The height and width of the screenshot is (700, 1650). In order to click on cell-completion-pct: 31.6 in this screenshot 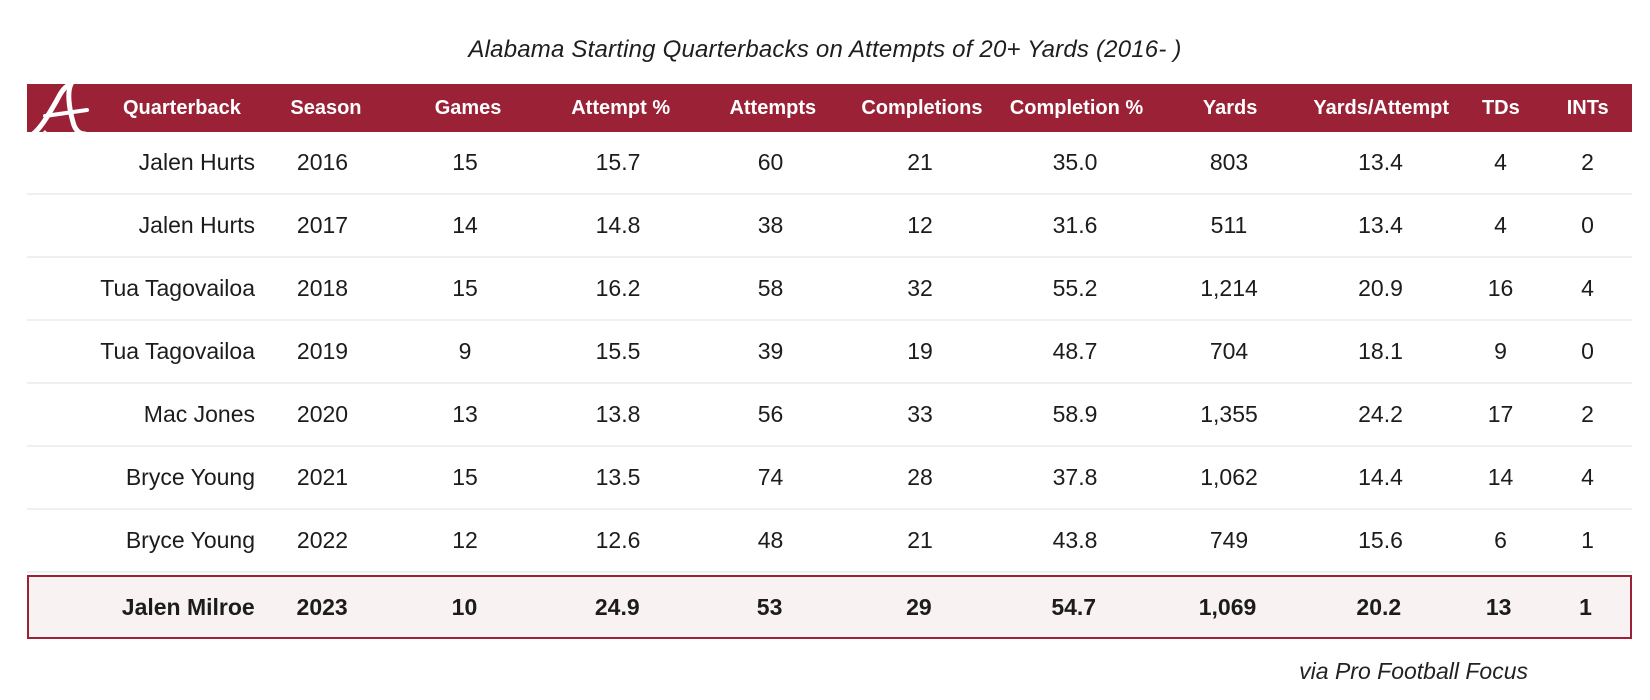, I will do `click(1075, 225)`.